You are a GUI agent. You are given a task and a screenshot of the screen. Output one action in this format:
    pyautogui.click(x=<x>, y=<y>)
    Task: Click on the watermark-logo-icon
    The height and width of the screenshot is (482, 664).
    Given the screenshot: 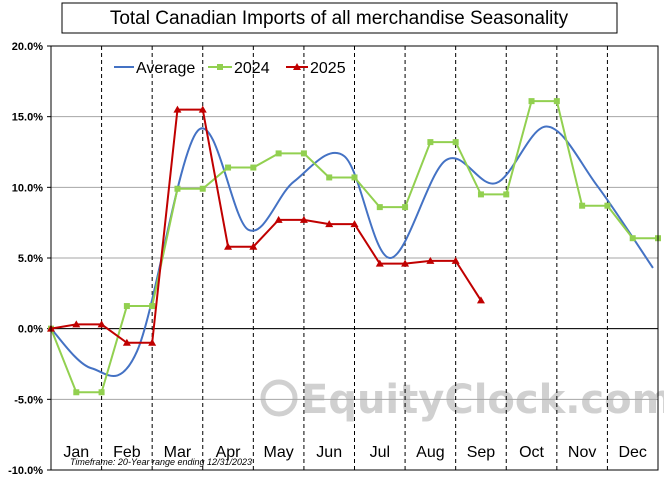 What is the action you would take?
    pyautogui.click(x=279, y=398)
    